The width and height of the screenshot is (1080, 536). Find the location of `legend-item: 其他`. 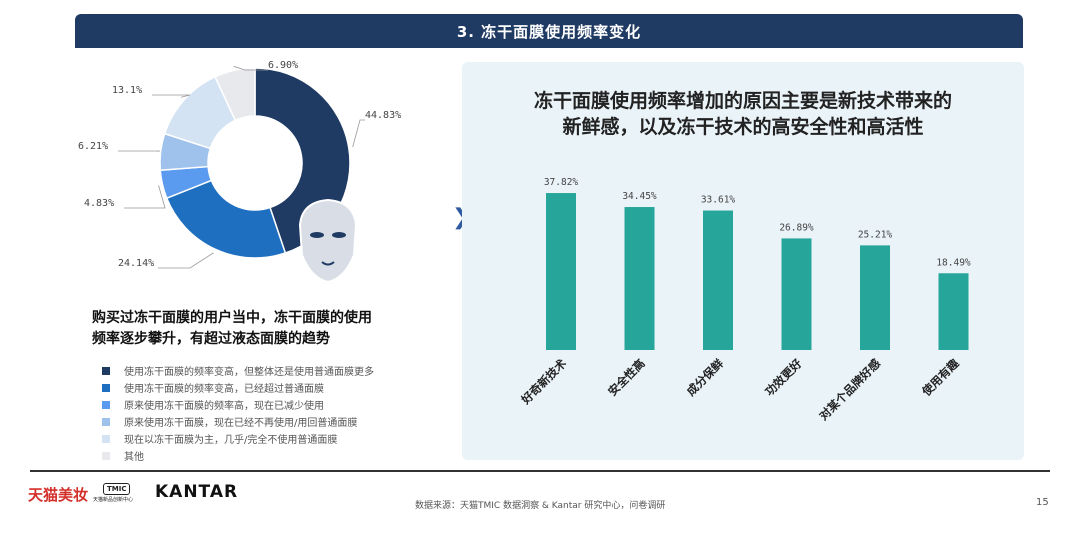

legend-item: 其他 is located at coordinates (267, 455).